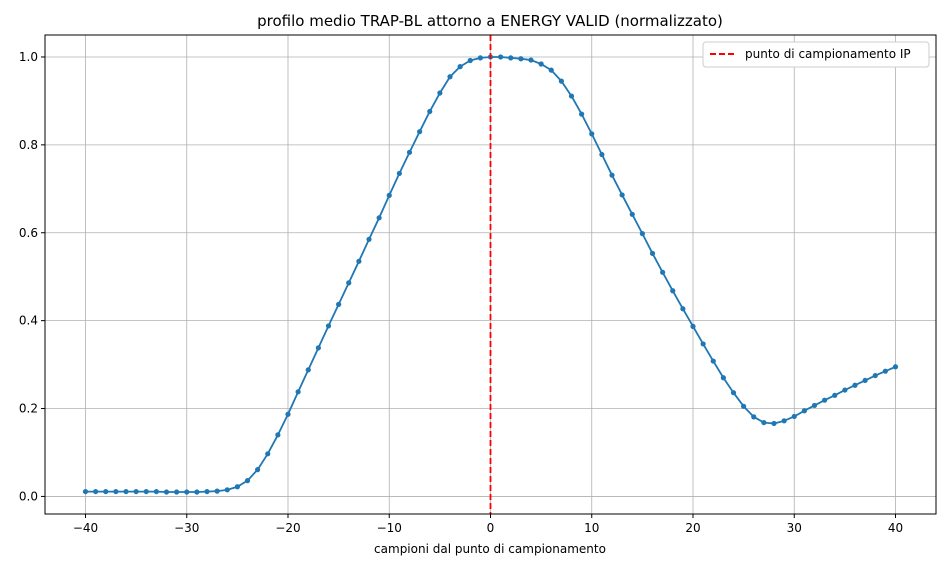 This screenshot has width=950, height=570. What do you see at coordinates (794, 528) in the screenshot?
I see `x-tick-label: 30` at bounding box center [794, 528].